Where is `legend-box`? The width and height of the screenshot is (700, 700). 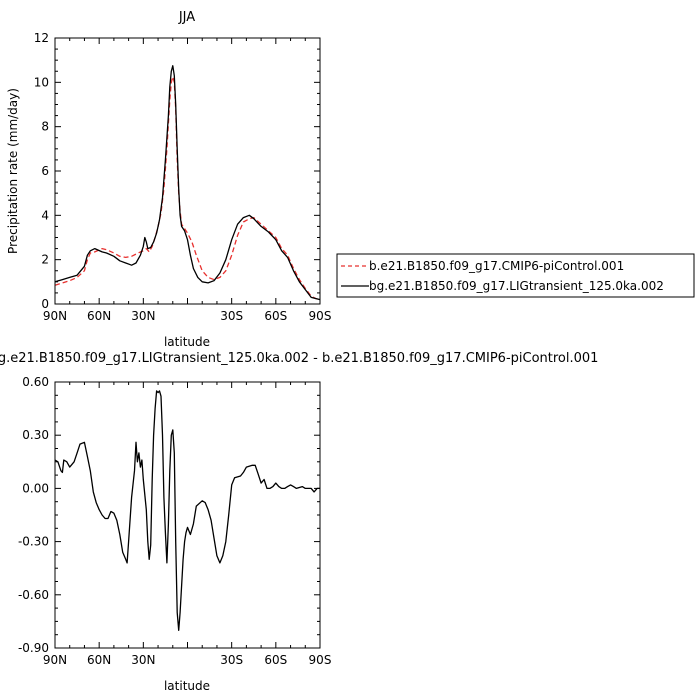
legend-box is located at coordinates (515, 275).